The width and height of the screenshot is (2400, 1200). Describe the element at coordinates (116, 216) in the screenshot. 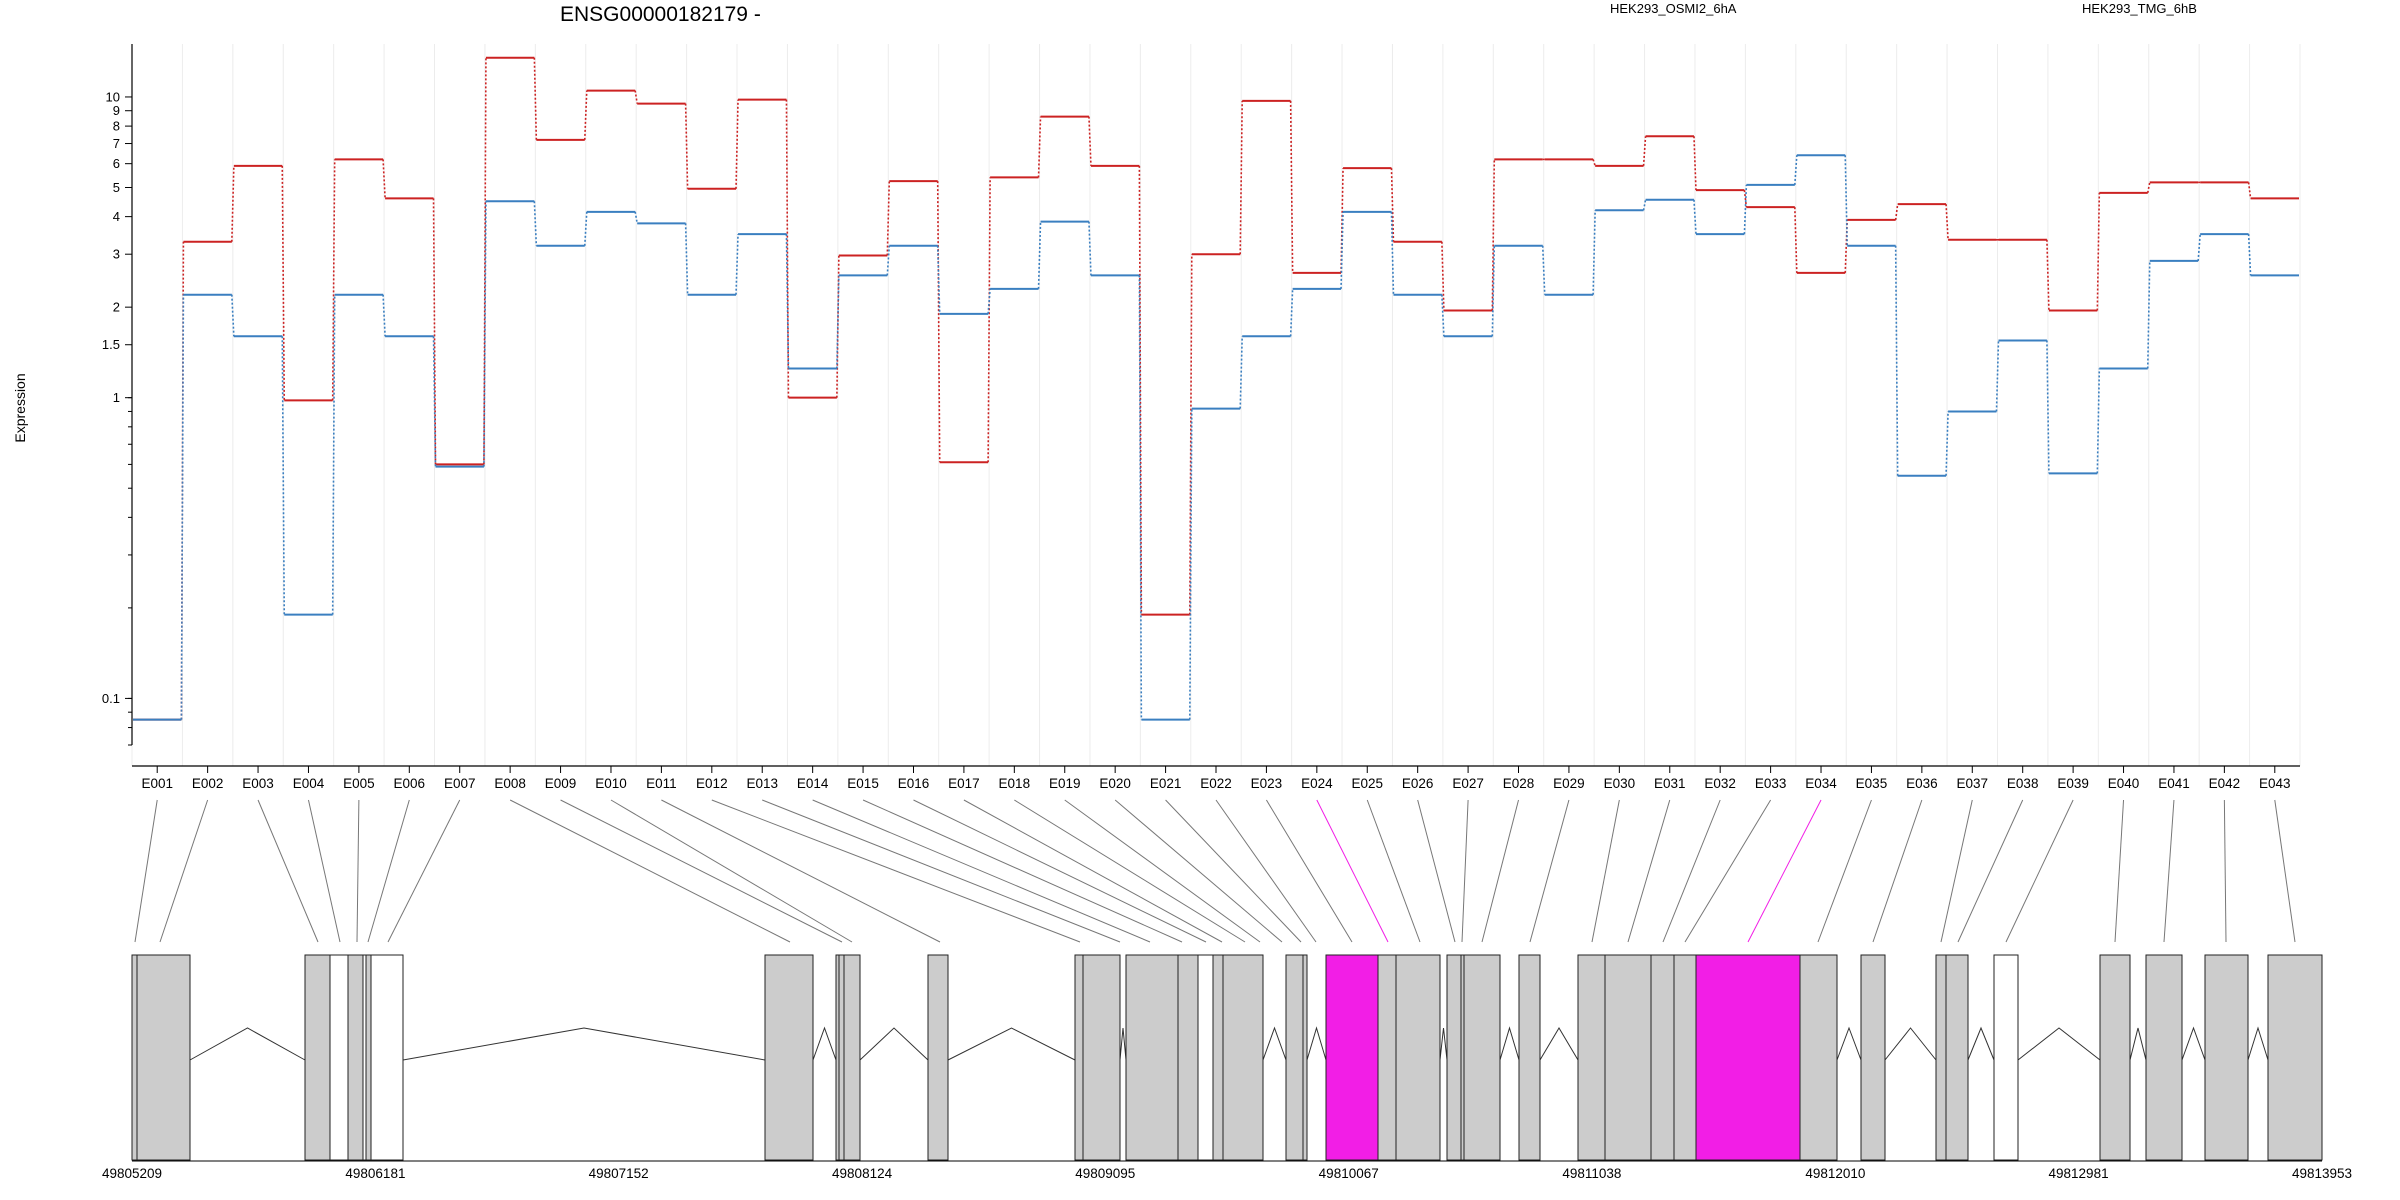

I see `y-tick-label: 4` at that location.